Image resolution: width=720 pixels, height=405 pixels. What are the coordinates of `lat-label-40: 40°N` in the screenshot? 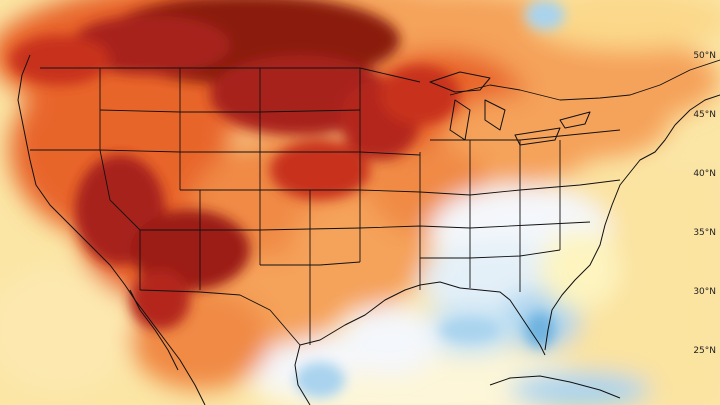 It's located at (704, 174).